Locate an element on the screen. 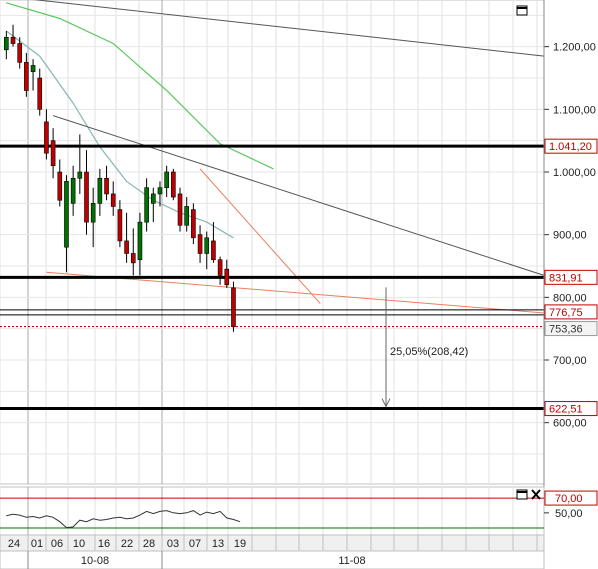  price-level-tag-label: 776,75 is located at coordinates (566, 313).